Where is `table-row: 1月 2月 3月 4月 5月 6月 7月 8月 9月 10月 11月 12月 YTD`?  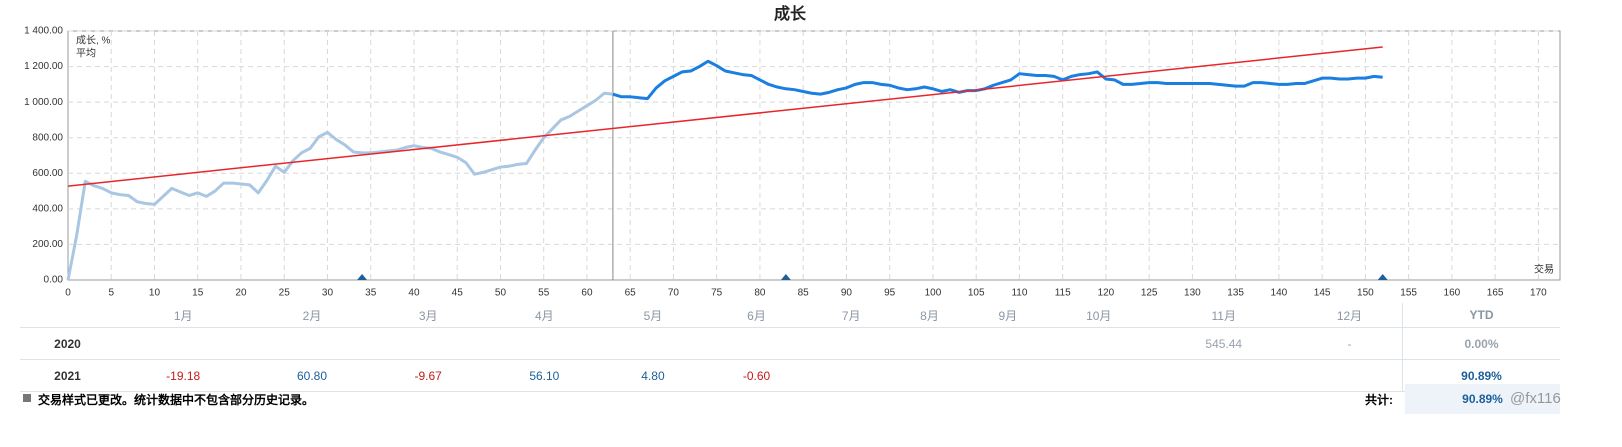
table-row: 1月 2月 3月 4月 5月 6月 7月 8月 9月 10月 11月 12月 YTD is located at coordinates (790, 315).